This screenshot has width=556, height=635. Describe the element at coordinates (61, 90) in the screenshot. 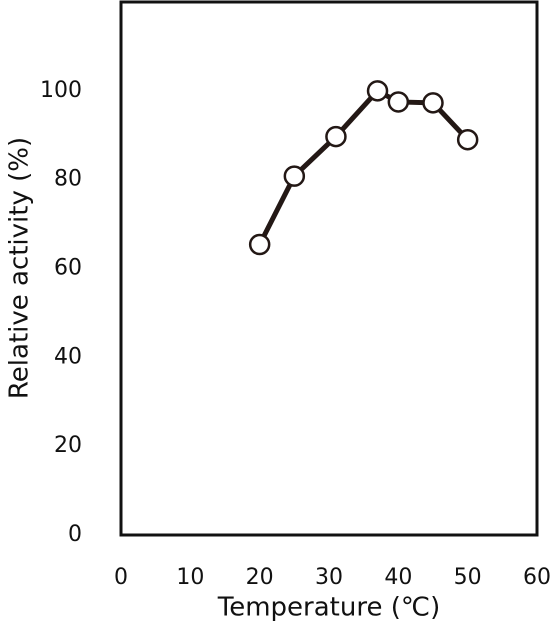

I see `y-tick-label: 100` at that location.